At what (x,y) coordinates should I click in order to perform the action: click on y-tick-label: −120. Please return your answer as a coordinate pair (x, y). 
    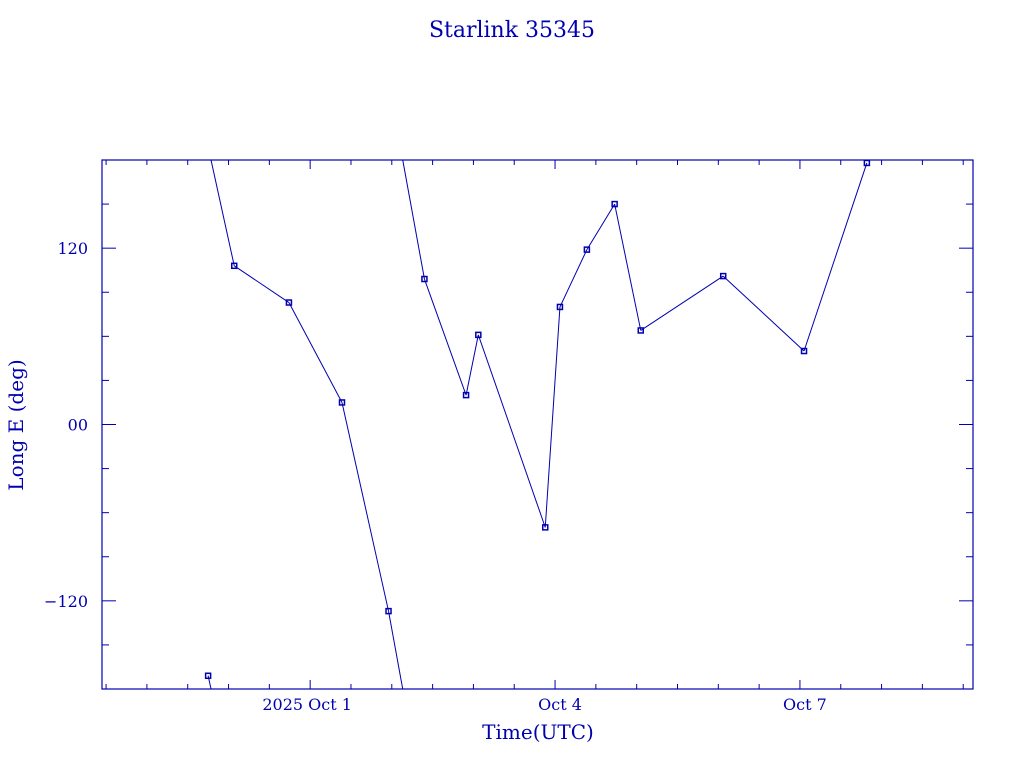
    Looking at the image, I should click on (66, 601).